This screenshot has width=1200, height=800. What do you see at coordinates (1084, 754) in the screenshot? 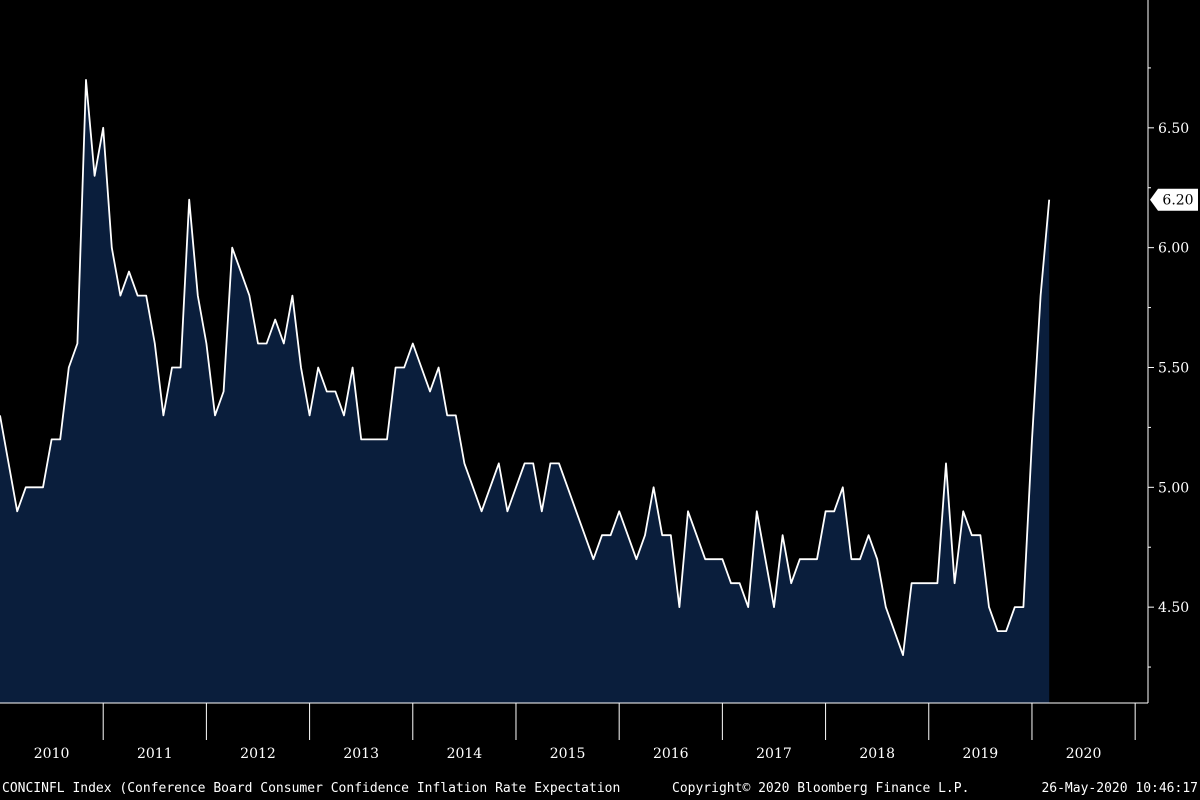
I see `x-tick-label: 2020` at bounding box center [1084, 754].